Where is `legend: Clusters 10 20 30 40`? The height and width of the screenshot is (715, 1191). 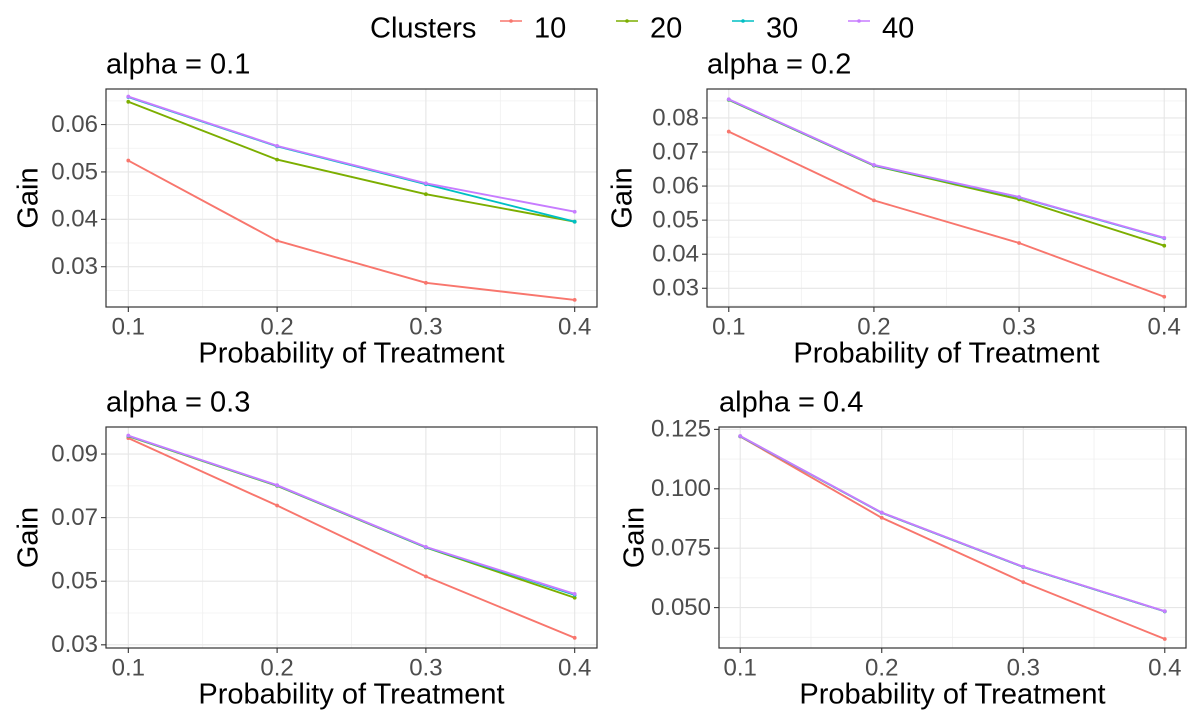
legend: Clusters 10 20 30 40 is located at coordinates (642, 29).